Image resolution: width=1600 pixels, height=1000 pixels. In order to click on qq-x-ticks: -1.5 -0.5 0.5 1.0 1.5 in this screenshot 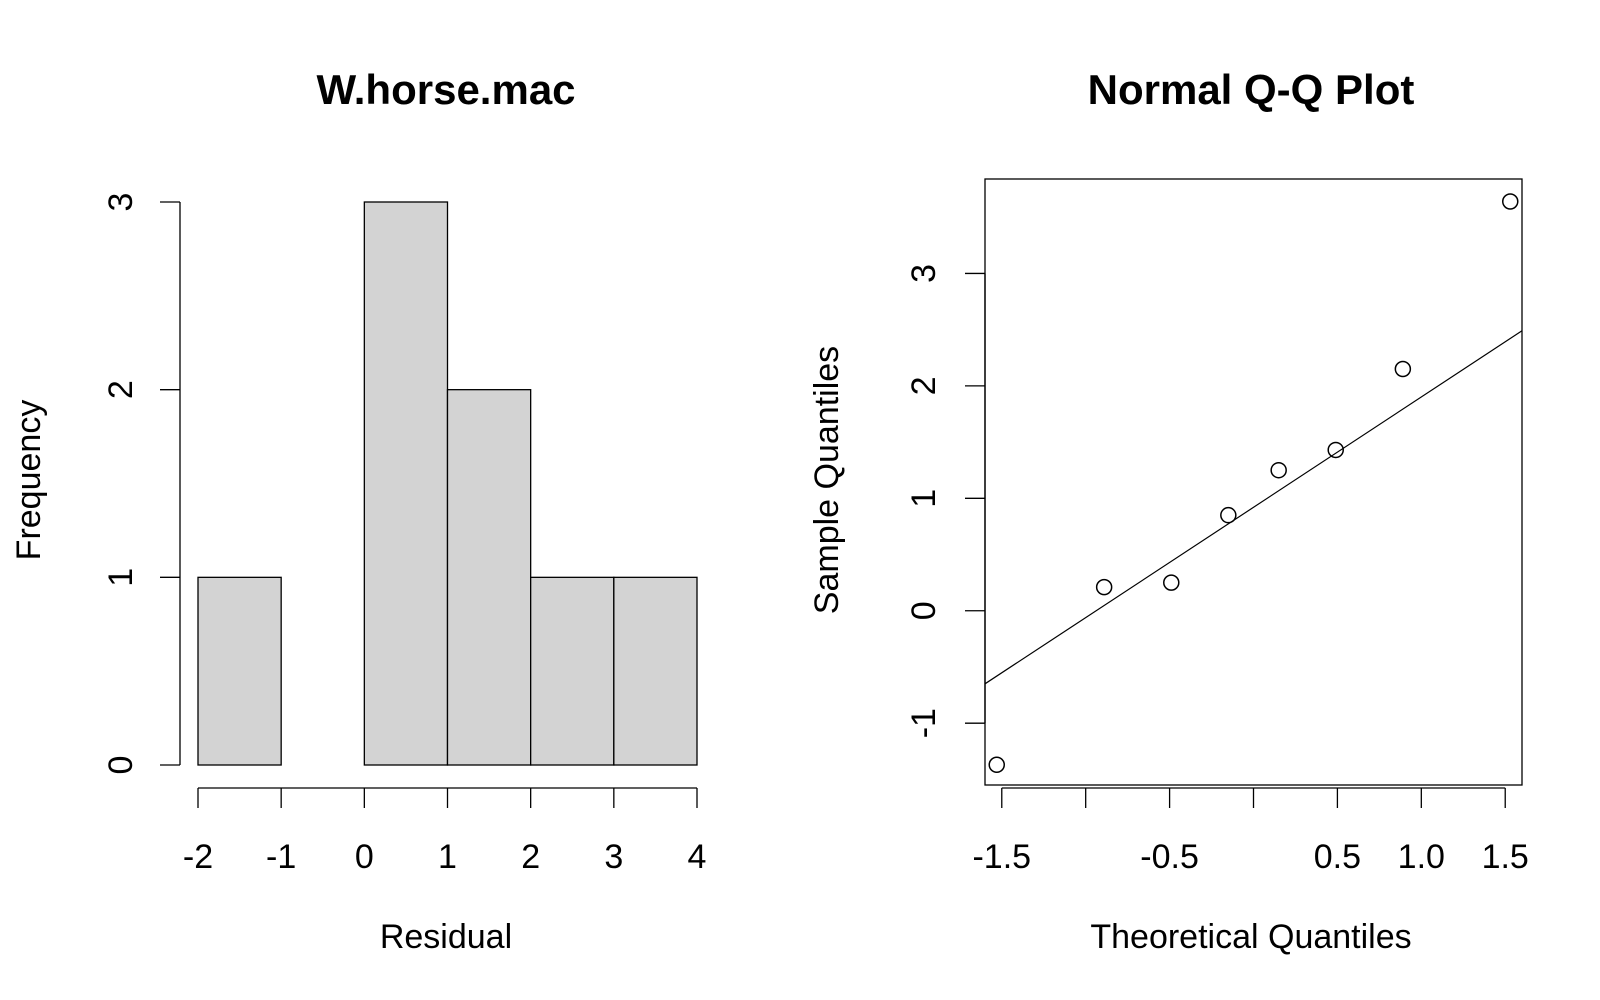, I will do `click(1250, 832)`.